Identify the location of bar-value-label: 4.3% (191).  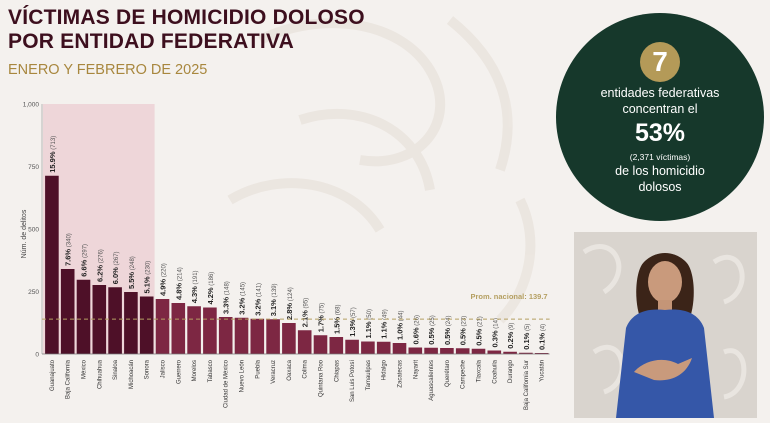
(194, 286).